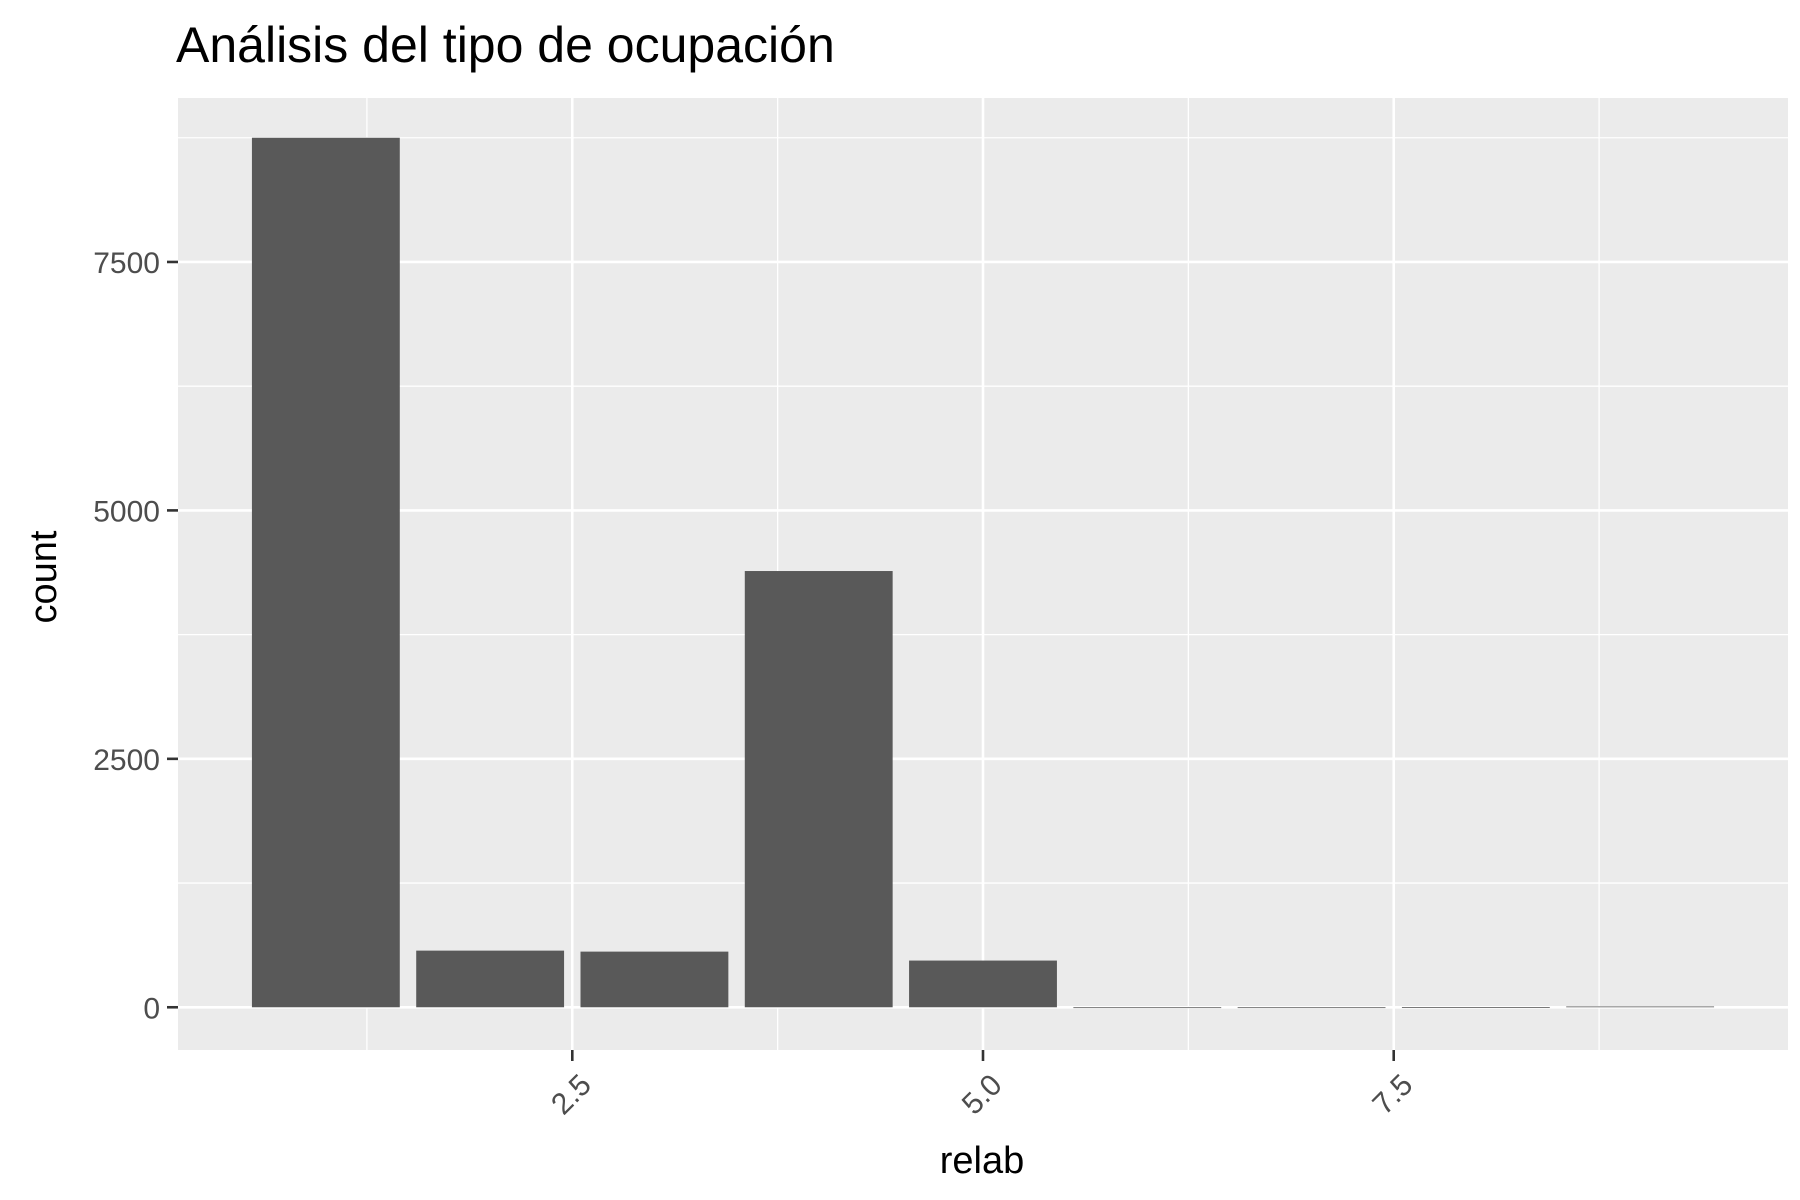  I want to click on y-tick-label: 5000, so click(126, 511).